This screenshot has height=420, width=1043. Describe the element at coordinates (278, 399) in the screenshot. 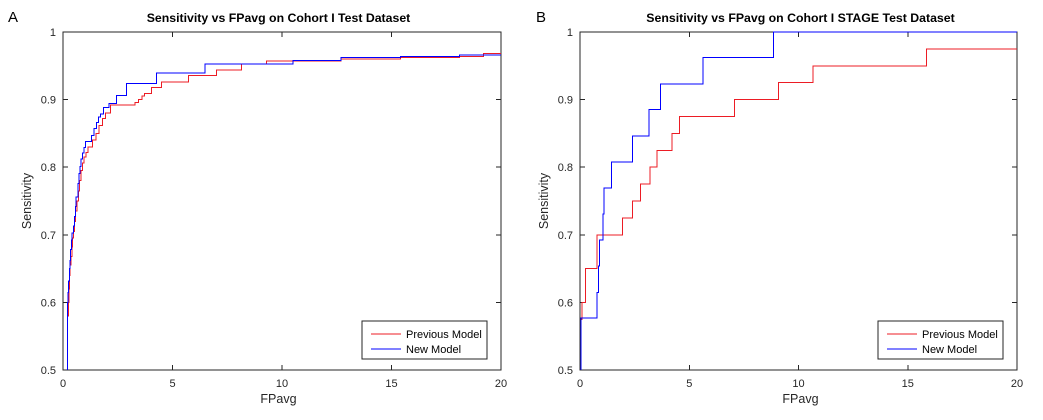

I see `panel-a-x-axis-label: FPavg` at that location.